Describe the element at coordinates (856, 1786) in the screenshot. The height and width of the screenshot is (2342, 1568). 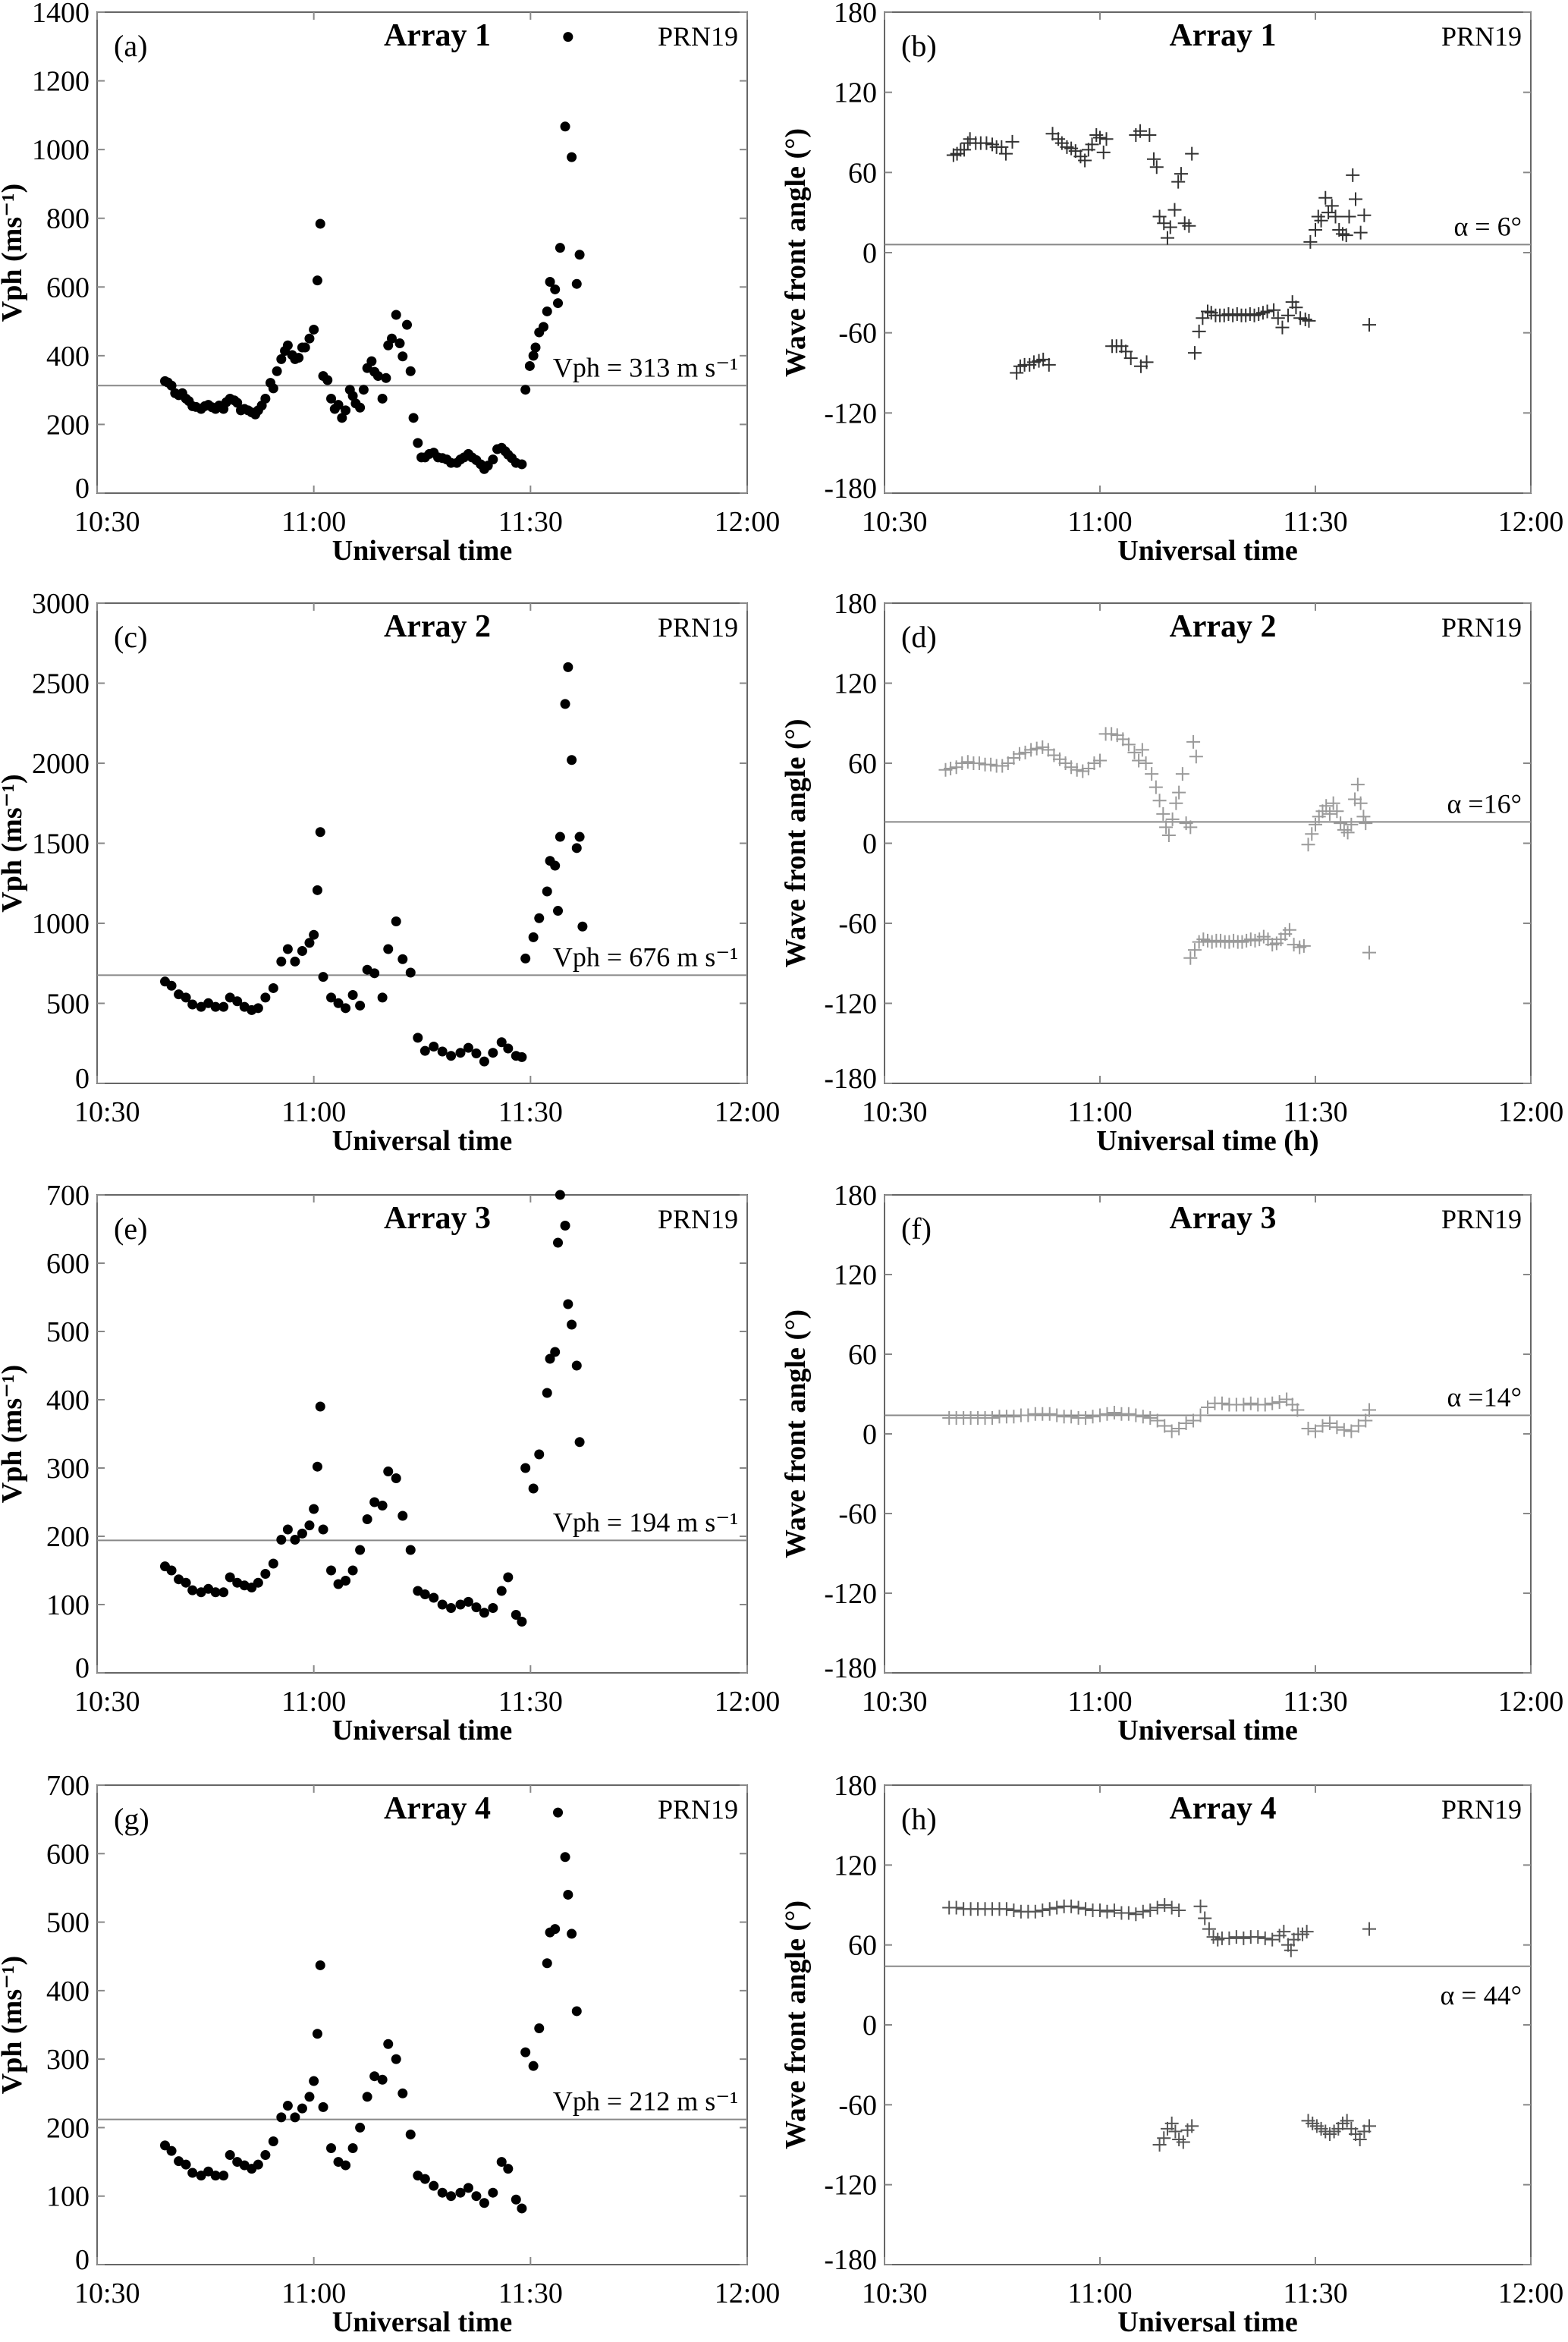
I see `y-tick-label: 180` at that location.